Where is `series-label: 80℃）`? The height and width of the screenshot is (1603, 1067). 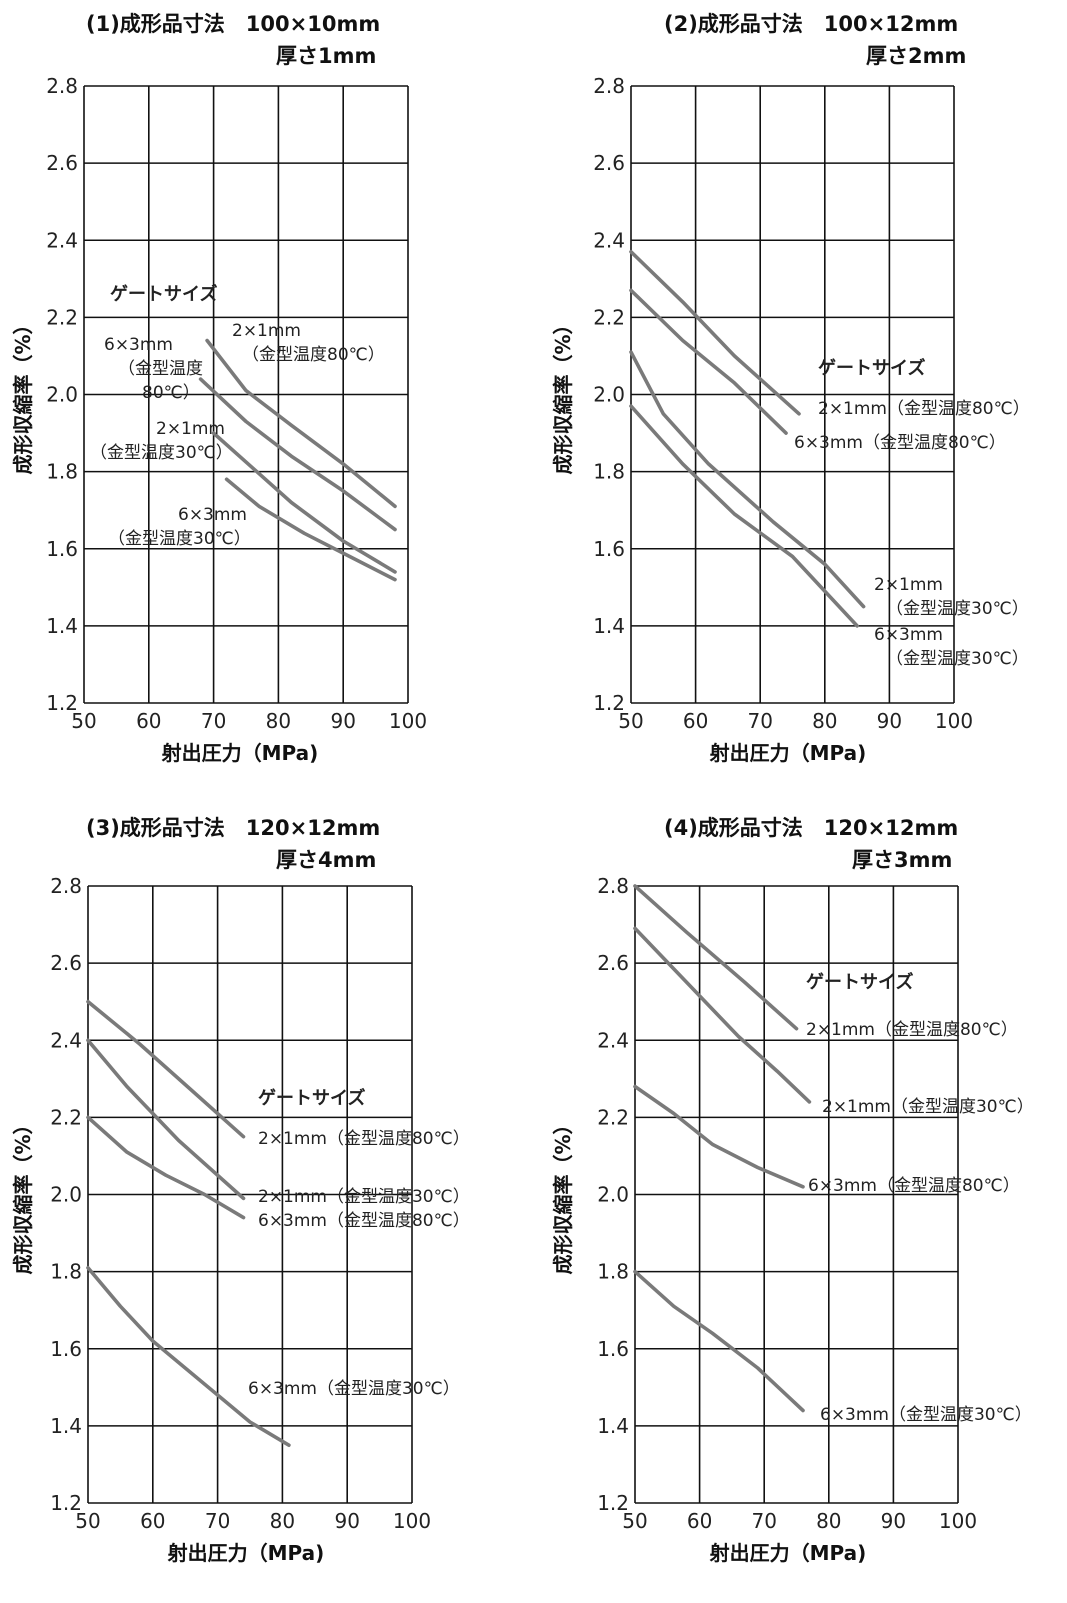 series-label: 80℃） is located at coordinates (171, 393).